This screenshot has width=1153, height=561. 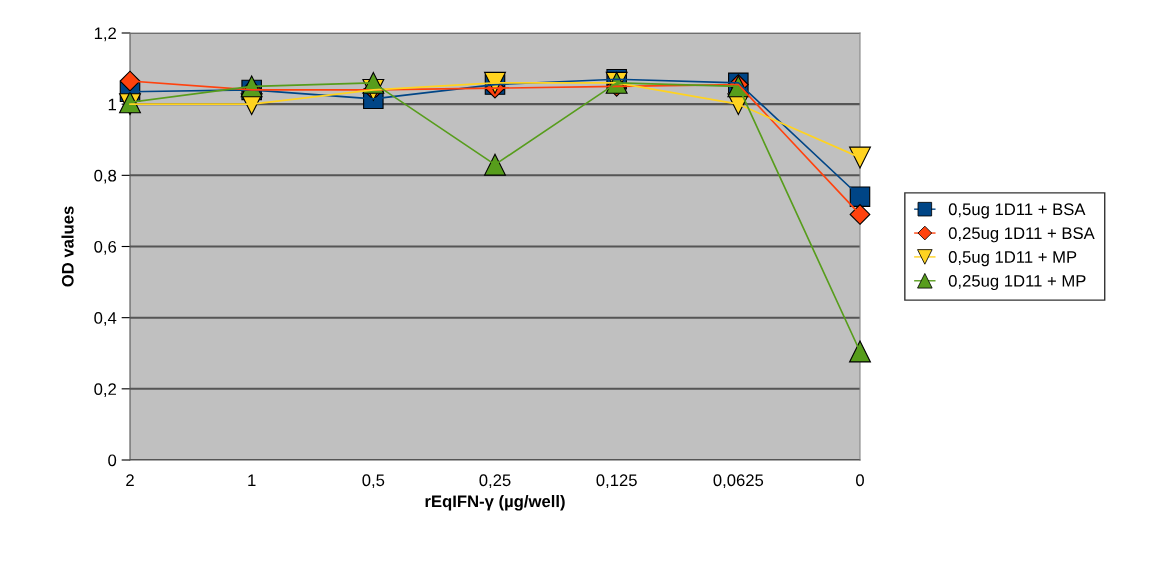 What do you see at coordinates (105, 34) in the screenshot?
I see `y-tick-label: 1,2` at bounding box center [105, 34].